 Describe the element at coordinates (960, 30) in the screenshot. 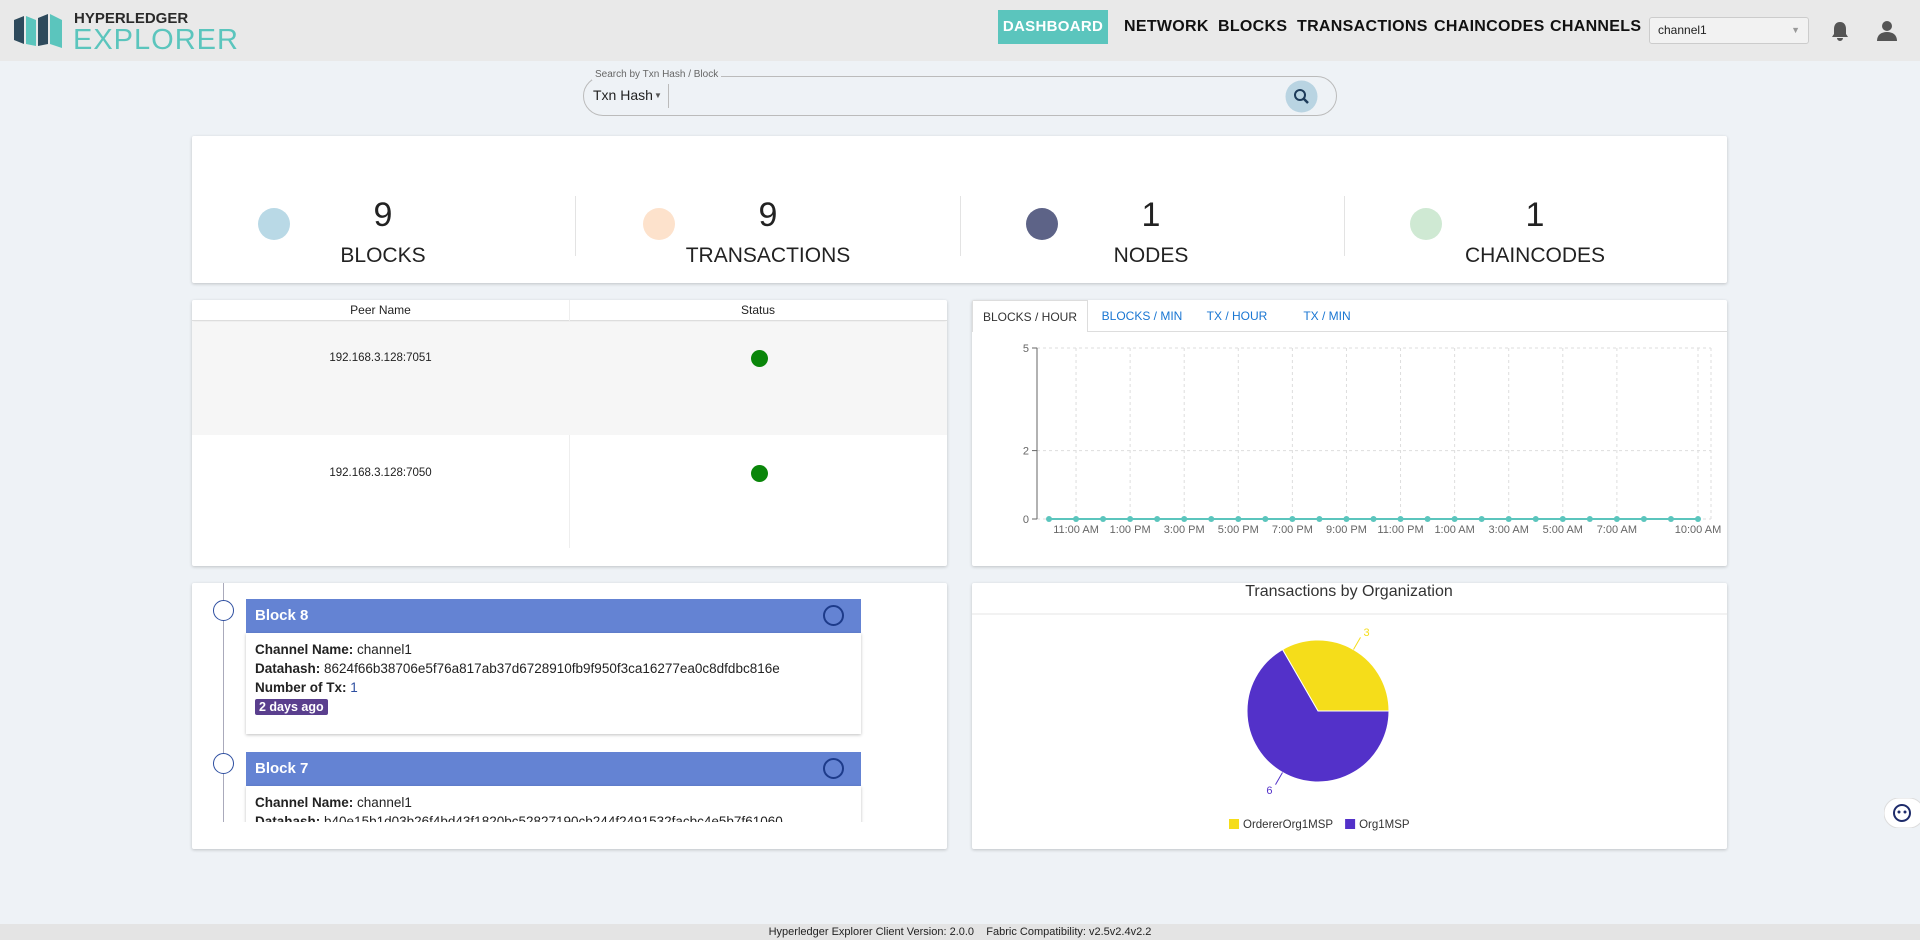

I see `header` at that location.